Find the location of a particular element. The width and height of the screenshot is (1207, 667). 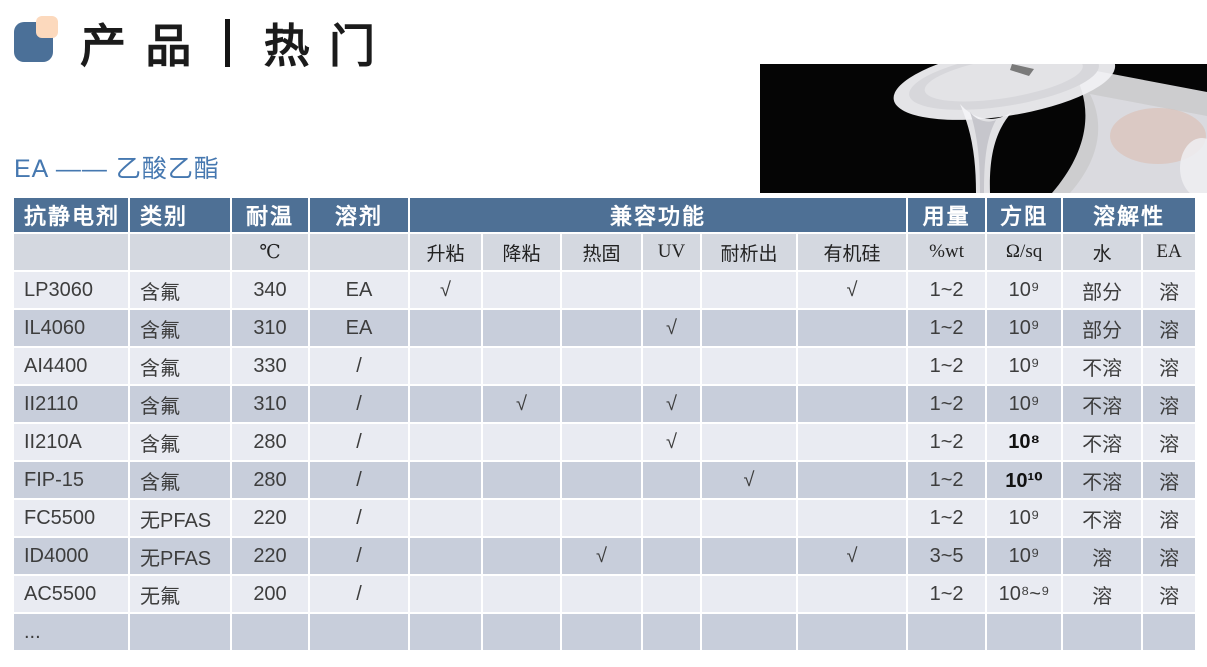

header-antistatic-agent: 抗静电剂 is located at coordinates (71, 215).